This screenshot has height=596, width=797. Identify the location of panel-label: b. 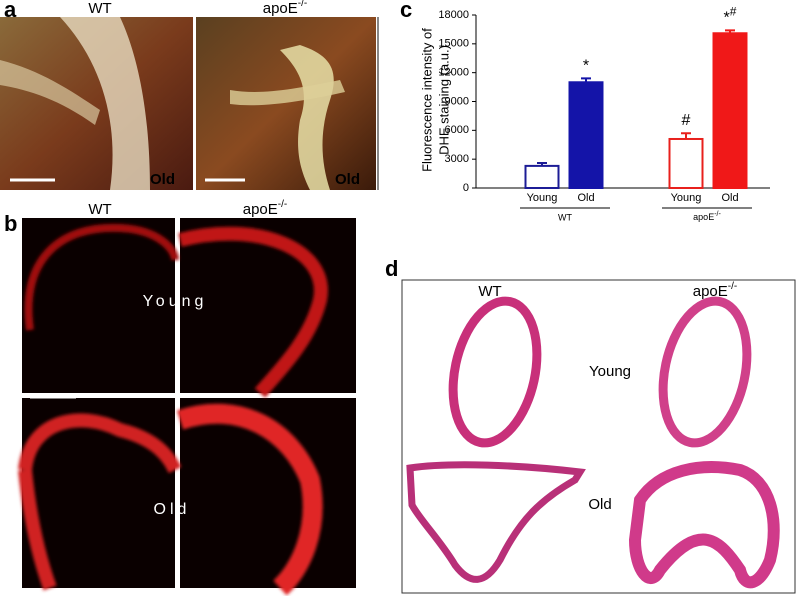
(10, 223).